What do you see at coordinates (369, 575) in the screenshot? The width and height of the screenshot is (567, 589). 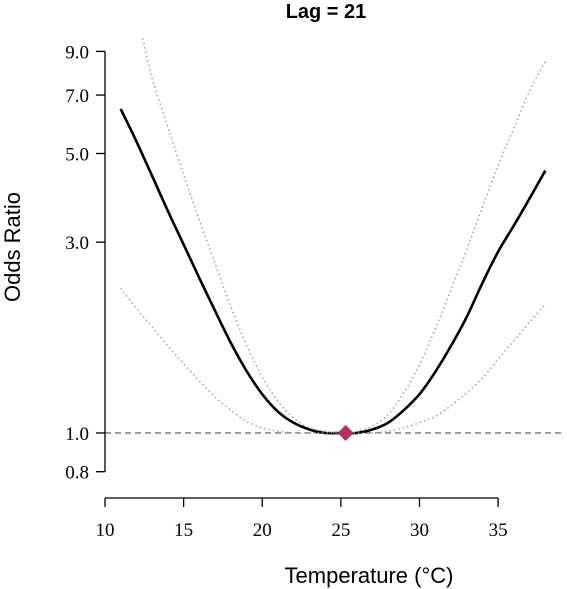 I see `x-axis-label: Temperature (°C)` at bounding box center [369, 575].